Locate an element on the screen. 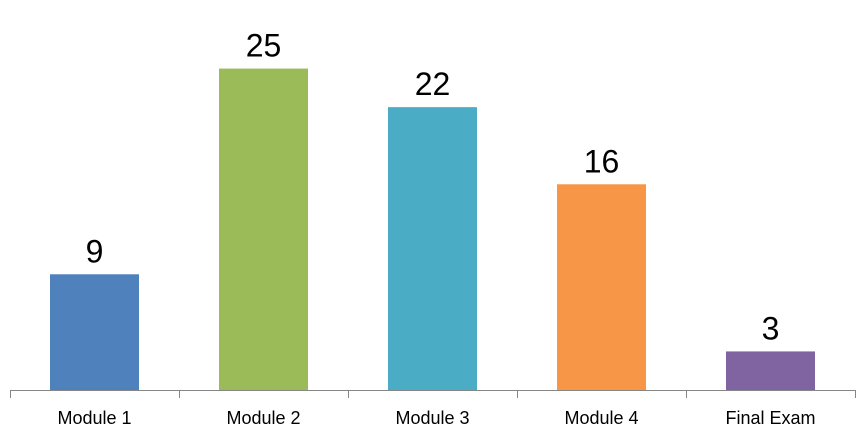 This screenshot has height=434, width=860. data-label: 9 is located at coordinates (95, 251).